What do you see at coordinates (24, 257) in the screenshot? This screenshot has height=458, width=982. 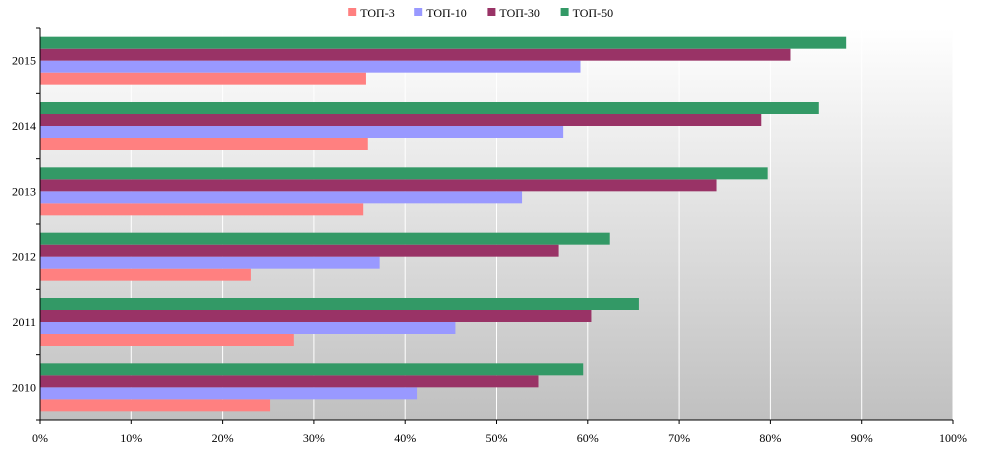 I see `y-tick-label: 2012` at bounding box center [24, 257].